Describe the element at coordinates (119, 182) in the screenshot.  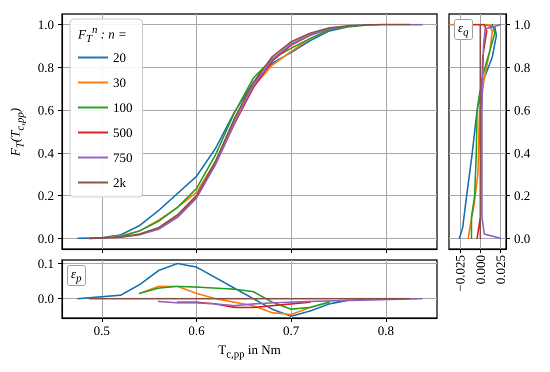
I see `legend-label: 2k` at that location.